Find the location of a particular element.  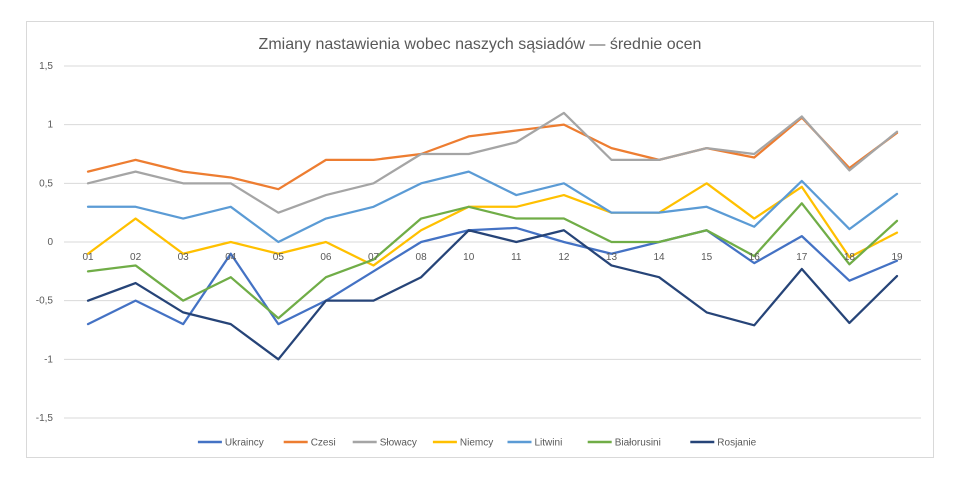

legend-item: Czesi is located at coordinates (309, 443).